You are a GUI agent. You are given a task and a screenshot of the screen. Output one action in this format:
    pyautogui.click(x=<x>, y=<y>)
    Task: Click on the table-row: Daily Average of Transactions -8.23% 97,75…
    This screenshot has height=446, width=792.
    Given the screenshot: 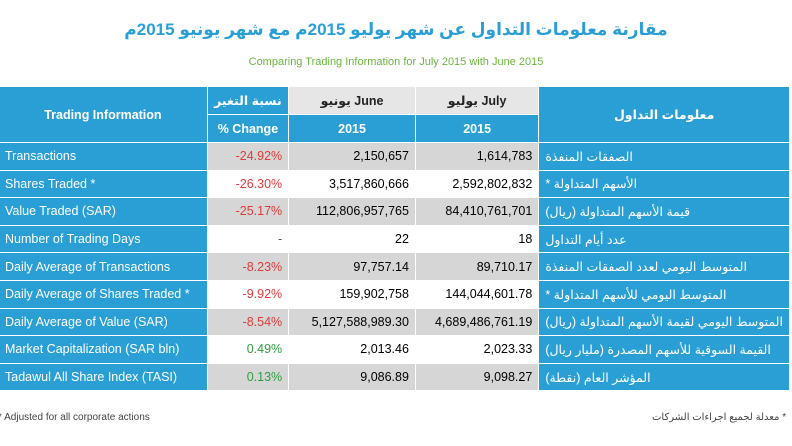 What is the action you would take?
    pyautogui.click(x=395, y=266)
    